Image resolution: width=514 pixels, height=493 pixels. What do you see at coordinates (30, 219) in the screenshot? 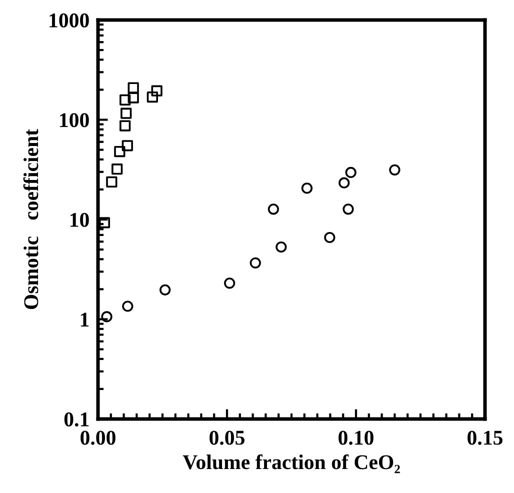
I see `y-axis-title: Osmotic coefficient` at bounding box center [30, 219].